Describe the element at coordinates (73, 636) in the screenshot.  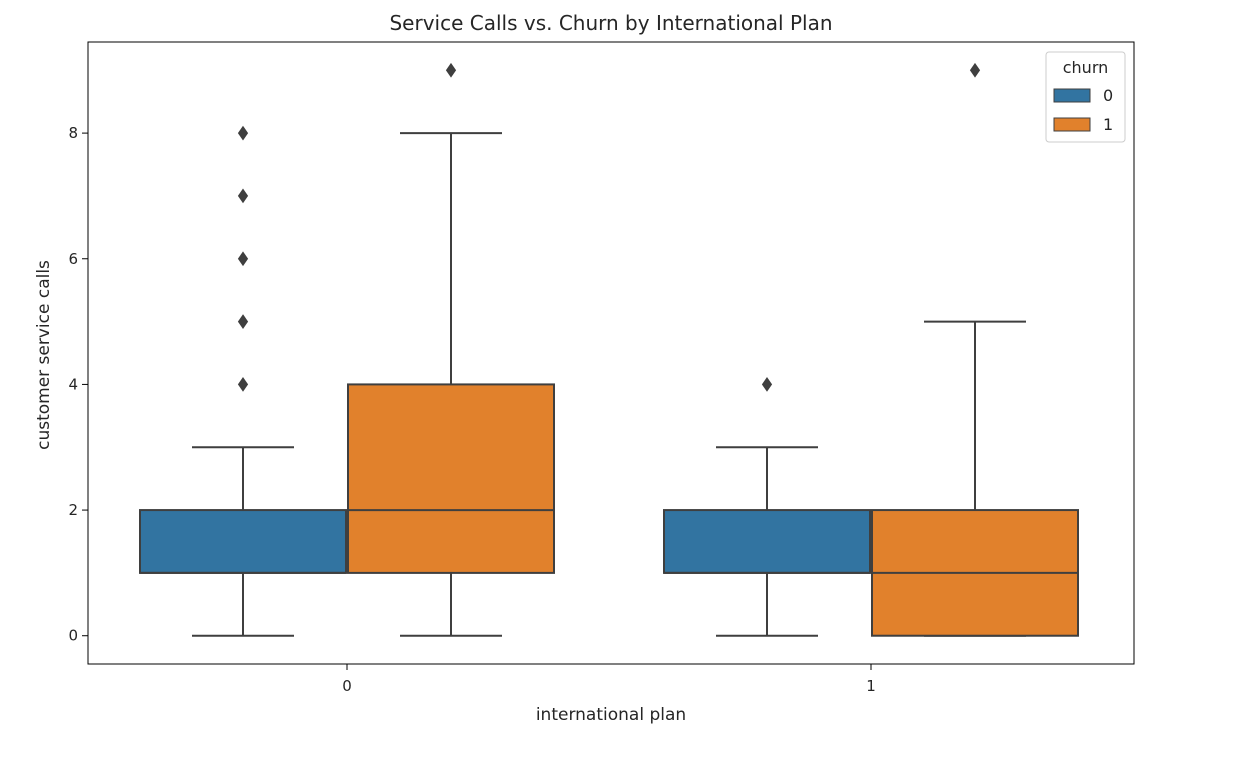
I see `y-tick-label: 0` at that location.